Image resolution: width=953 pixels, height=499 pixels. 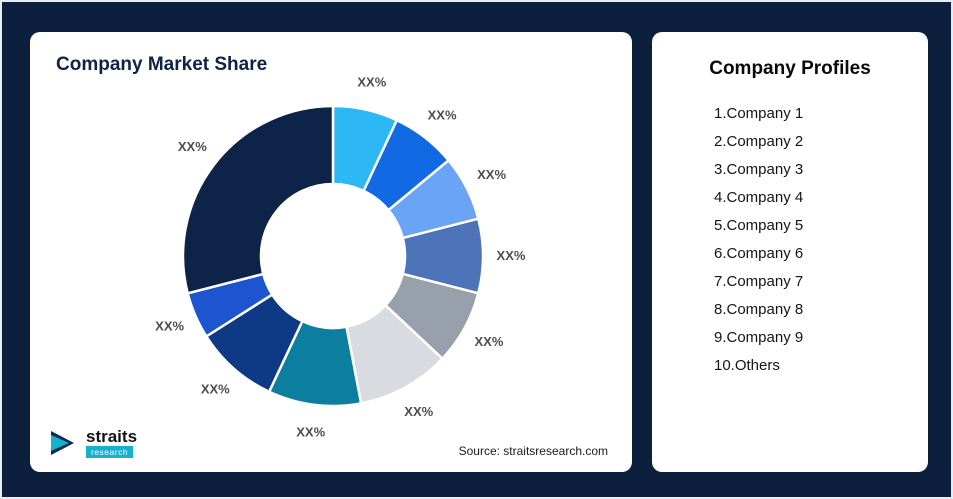 What do you see at coordinates (533, 451) in the screenshot?
I see `source-text: Source: straitsresearch.com` at bounding box center [533, 451].